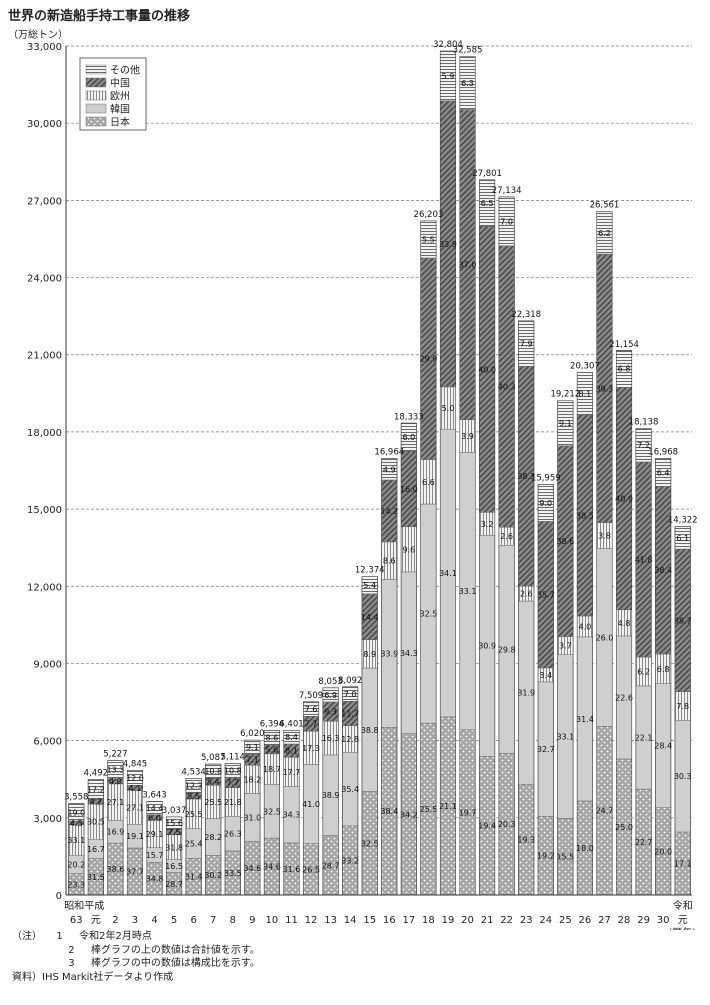 This screenshot has height=1005, width=710. What do you see at coordinates (507, 824) in the screenshot?
I see `share-label: 20.3` at bounding box center [507, 824].